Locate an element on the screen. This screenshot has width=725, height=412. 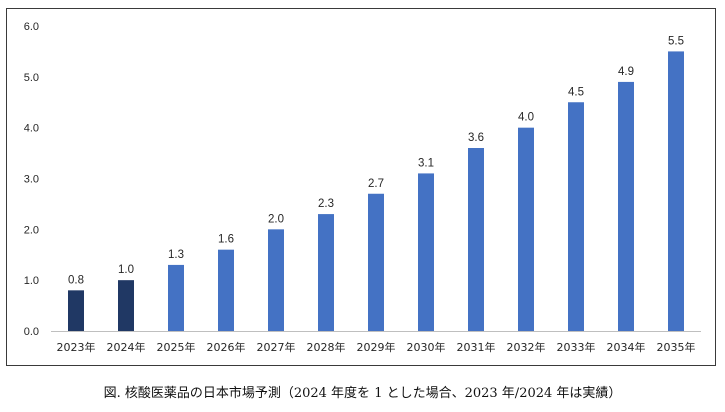
x-tick-label: 2032年 is located at coordinates (526, 347).